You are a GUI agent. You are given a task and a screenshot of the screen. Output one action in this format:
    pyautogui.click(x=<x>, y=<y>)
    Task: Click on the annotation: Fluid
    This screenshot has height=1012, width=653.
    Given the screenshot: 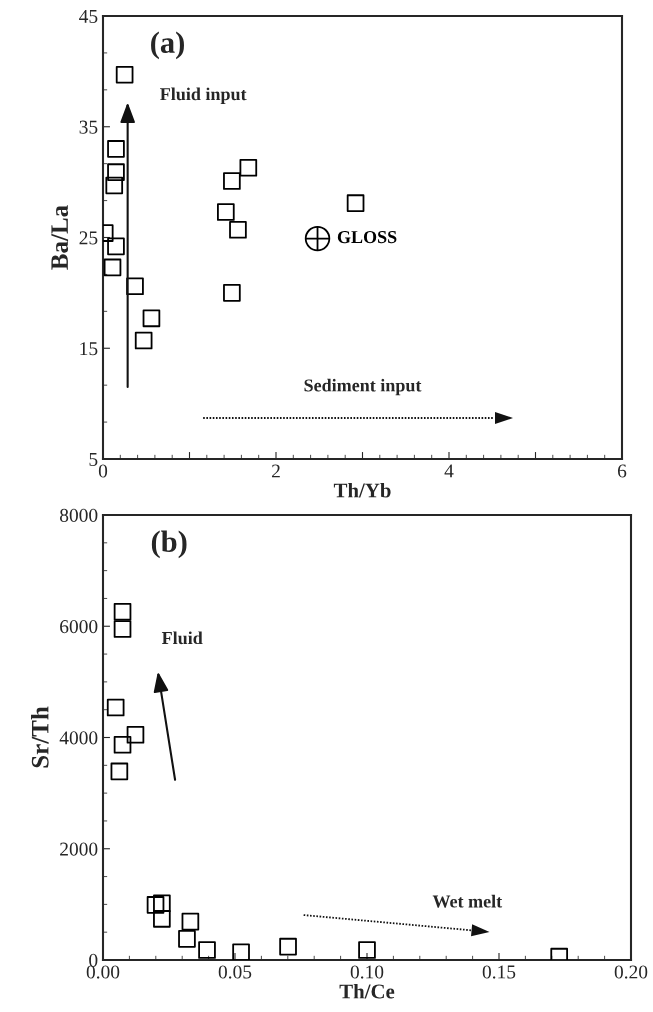 What is the action you would take?
    pyautogui.click(x=182, y=638)
    